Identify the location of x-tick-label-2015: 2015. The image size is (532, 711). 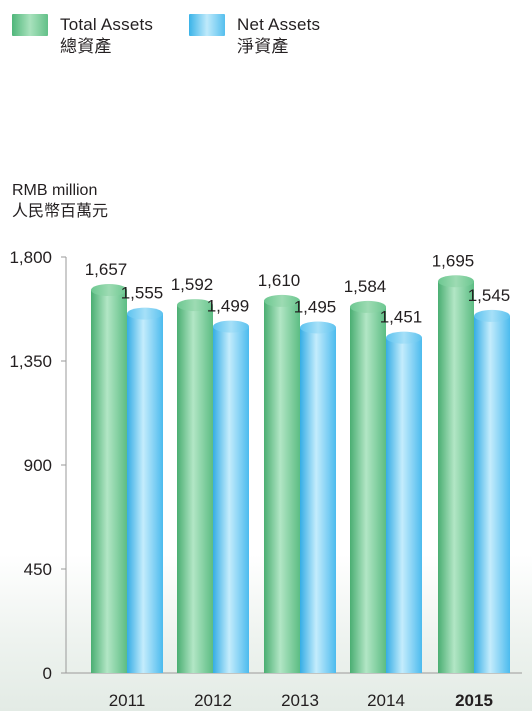
(474, 700).